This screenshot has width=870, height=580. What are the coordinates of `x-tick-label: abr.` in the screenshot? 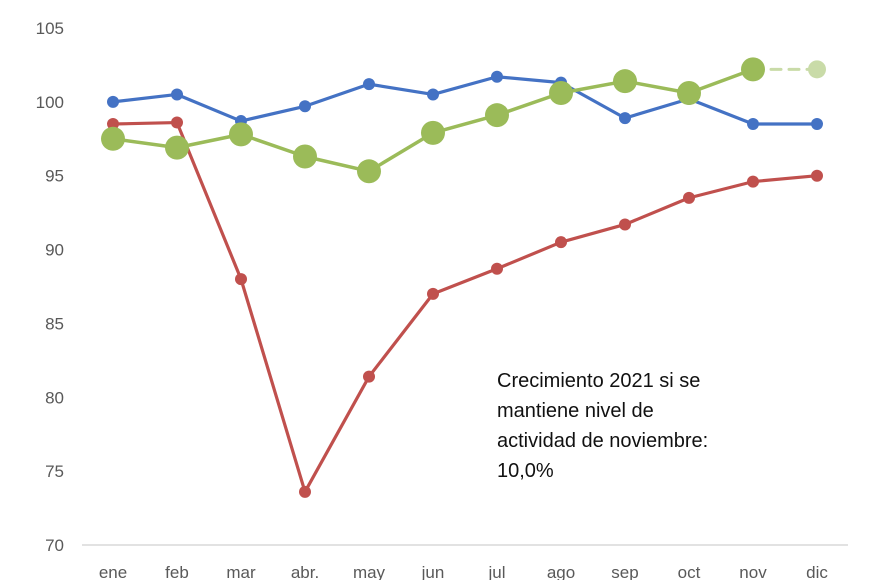 It's located at (305, 571).